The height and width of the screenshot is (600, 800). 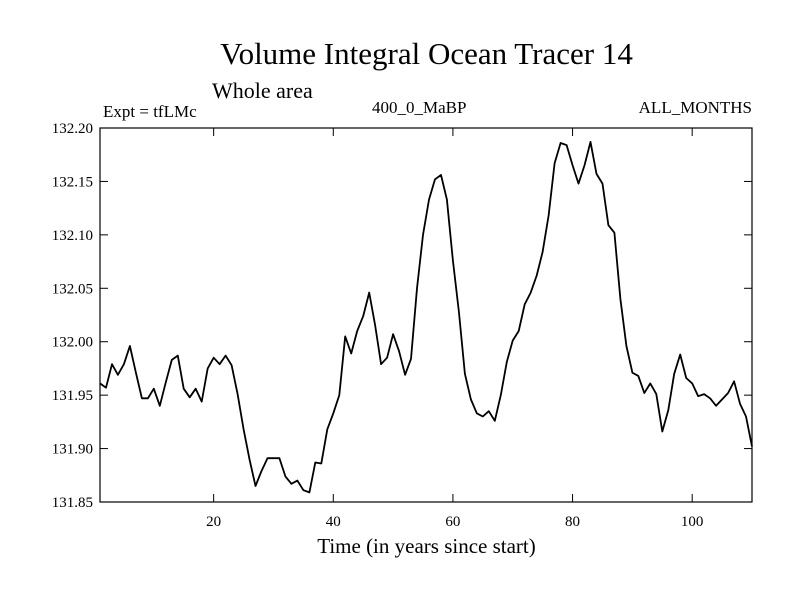 What do you see at coordinates (426, 546) in the screenshot?
I see `x-axis-label: Time (in years since start)` at bounding box center [426, 546].